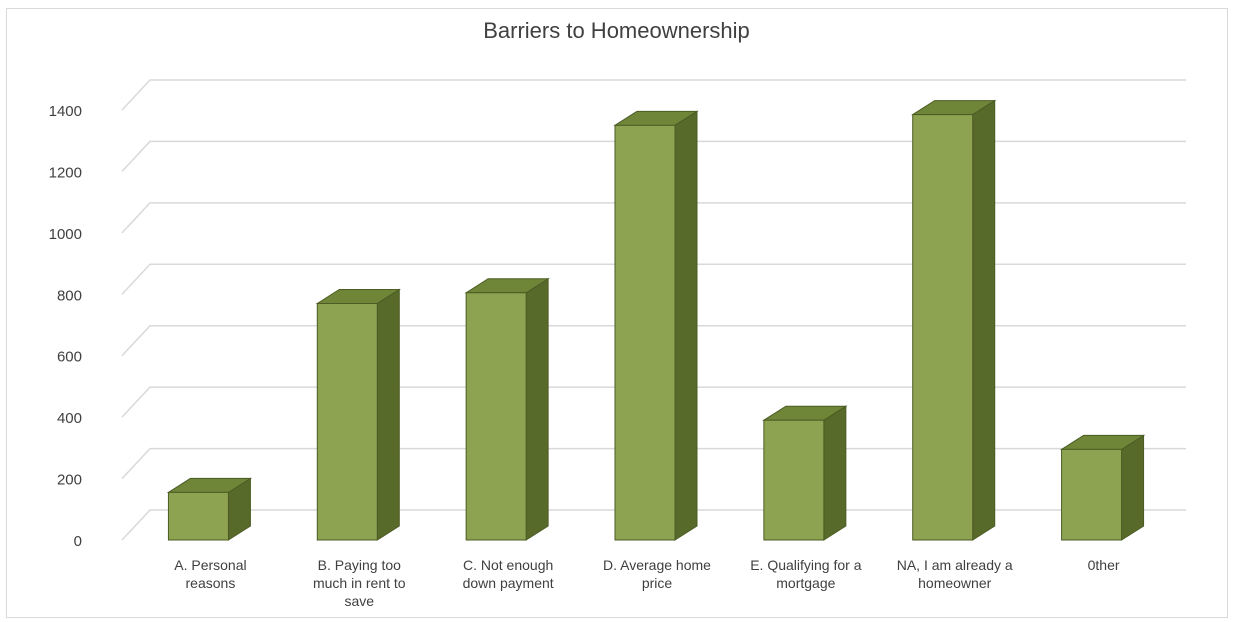 The height and width of the screenshot is (622, 1233). Describe the element at coordinates (69, 357) in the screenshot. I see `y-tick-label: 600` at that location.